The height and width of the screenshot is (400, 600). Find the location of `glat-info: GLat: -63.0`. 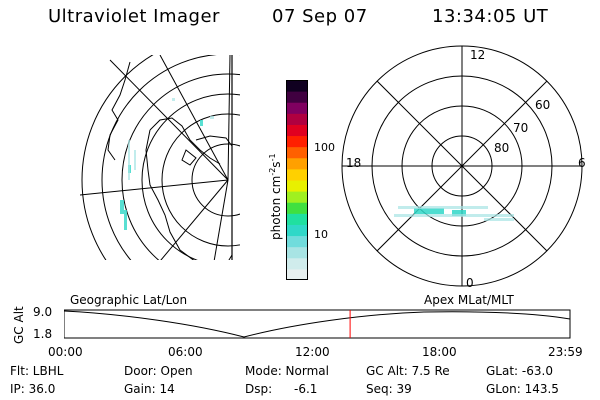

glat-info: GLat: -63.0 is located at coordinates (519, 371).